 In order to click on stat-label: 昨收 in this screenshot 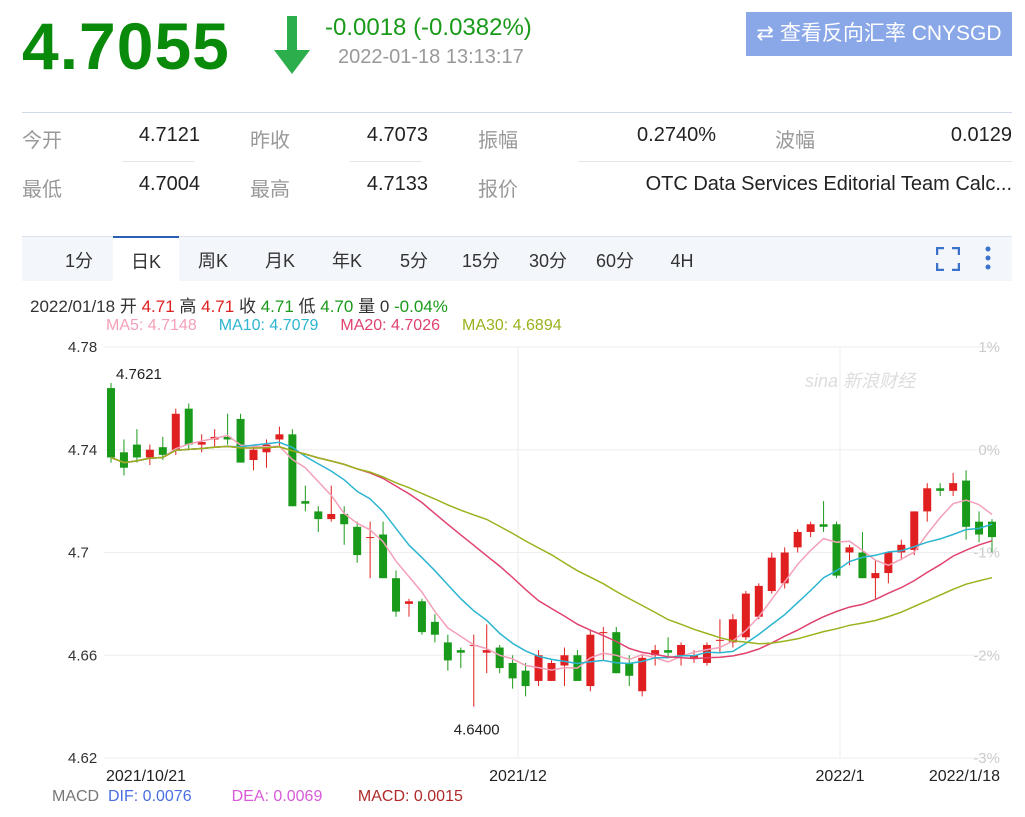, I will do `click(270, 141)`.